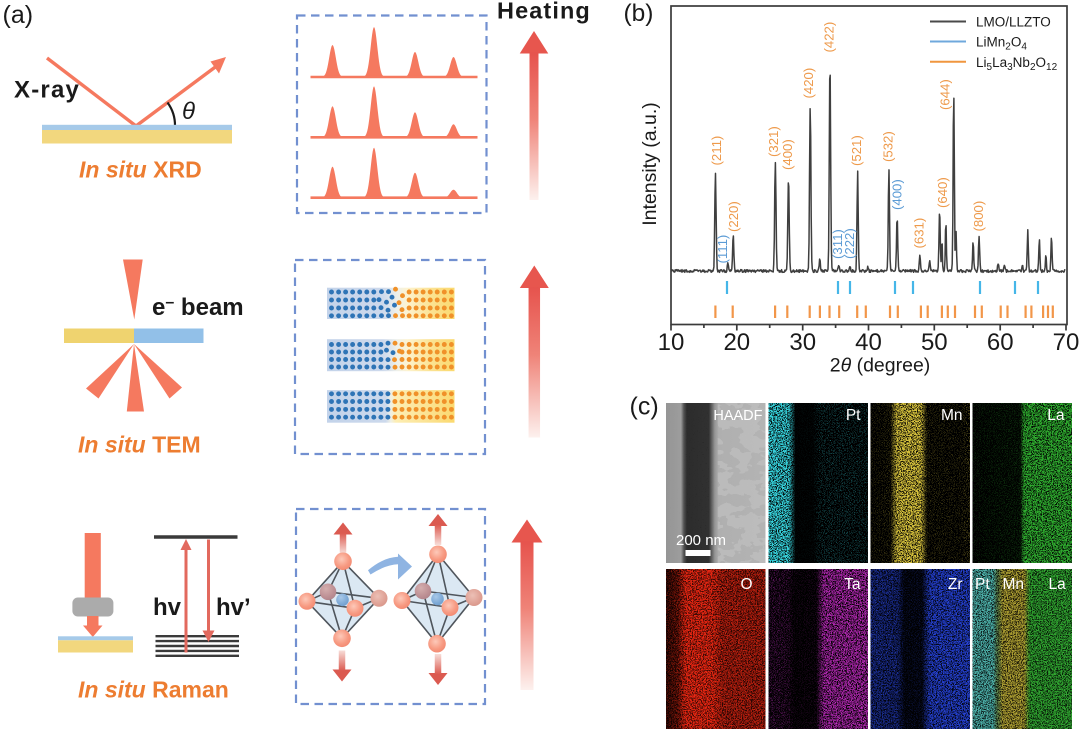 The width and height of the screenshot is (1080, 729). I want to click on svg-text: 30, so click(802, 342).